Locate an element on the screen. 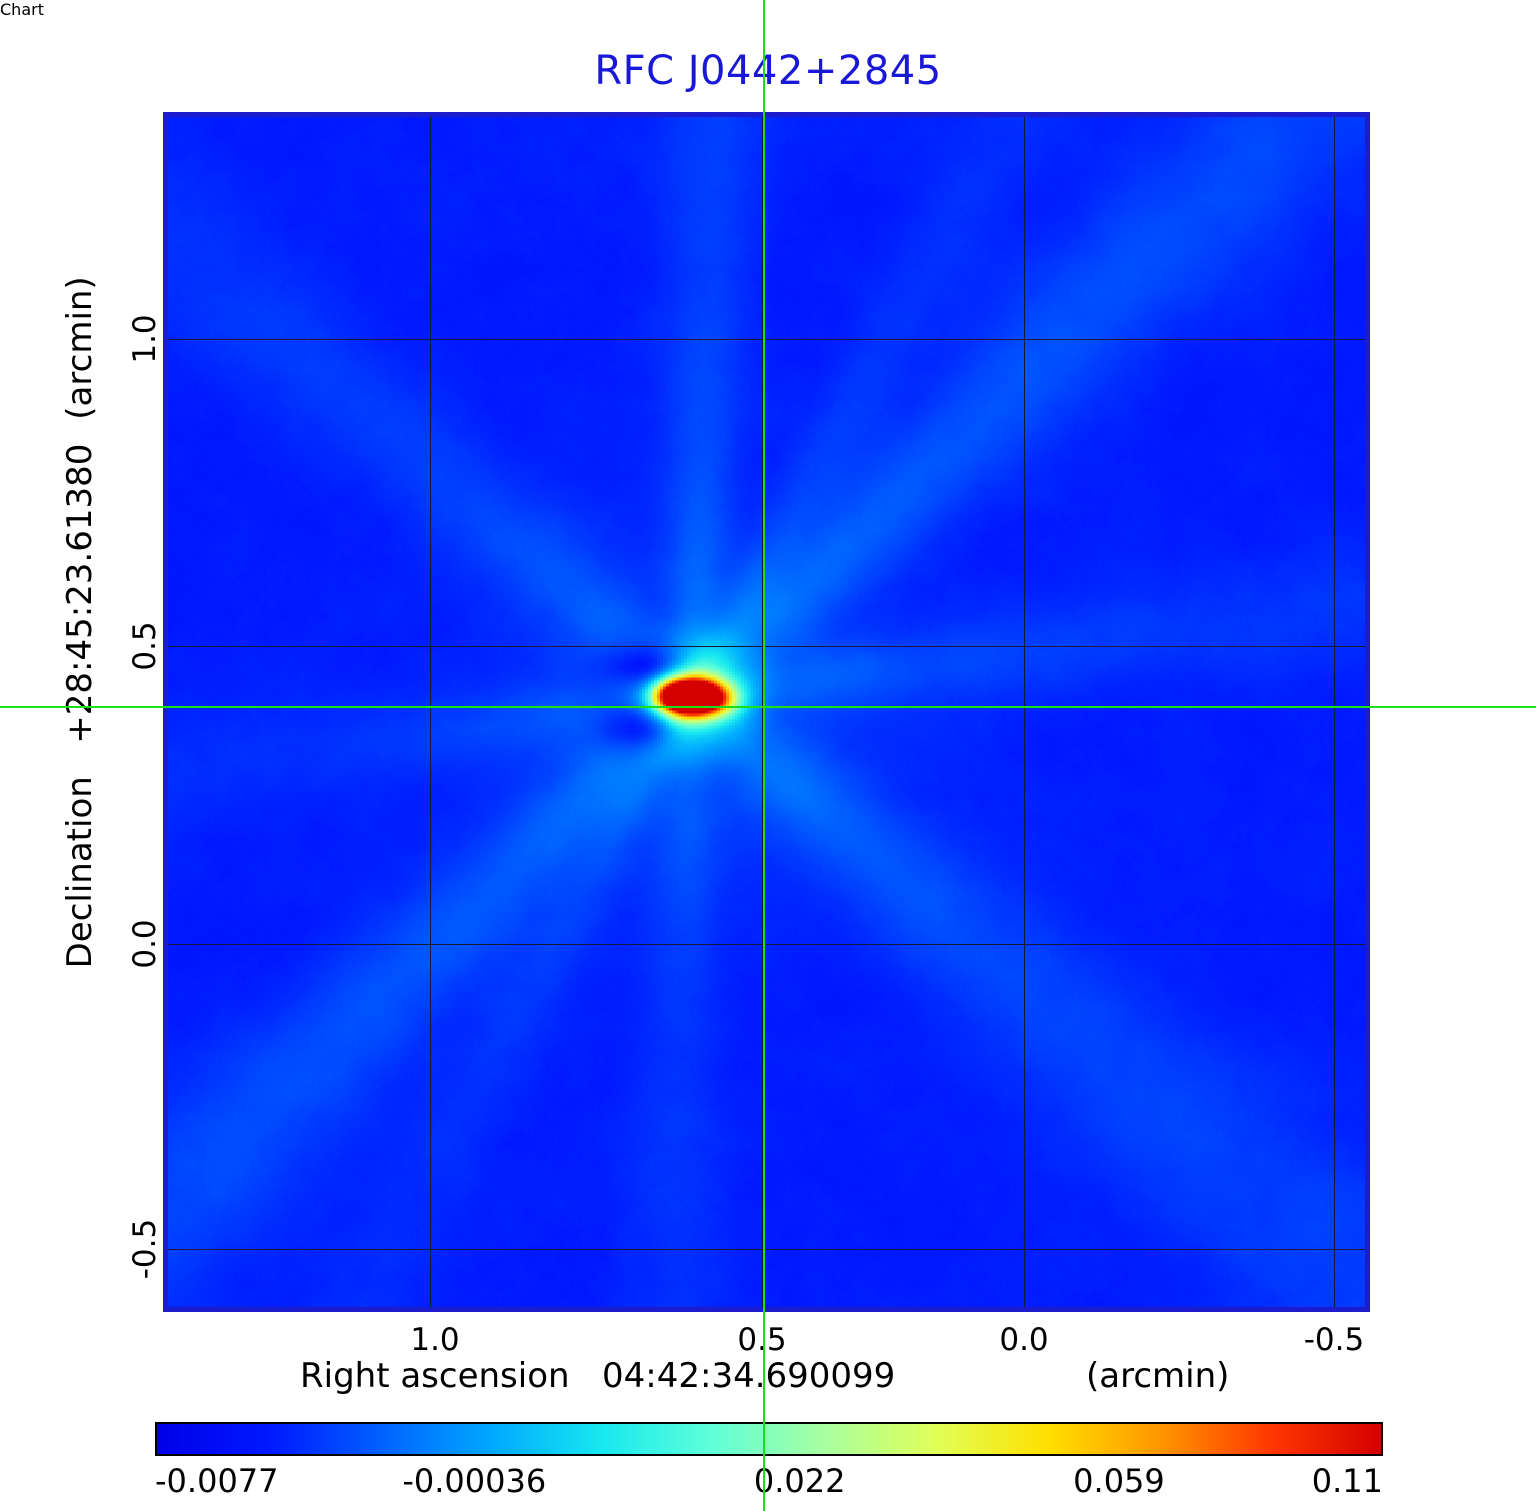 Image resolution: width=1536 pixels, height=1511 pixels. colorbar-tick-labels: -0.0077 -0.00036 0.022 0.059 0.11 is located at coordinates (769, 1485).